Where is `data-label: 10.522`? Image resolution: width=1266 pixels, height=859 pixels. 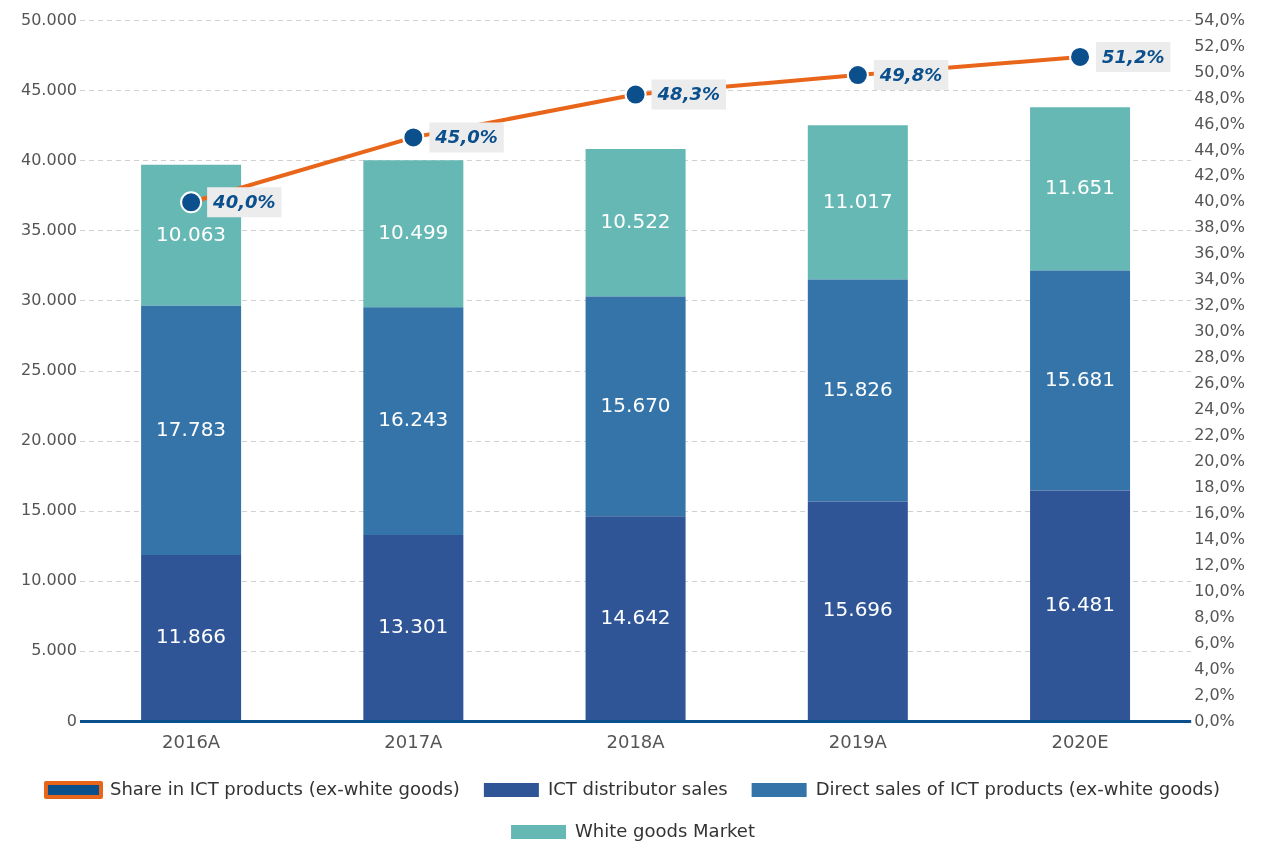
data-label: 10.522 is located at coordinates (635, 221).